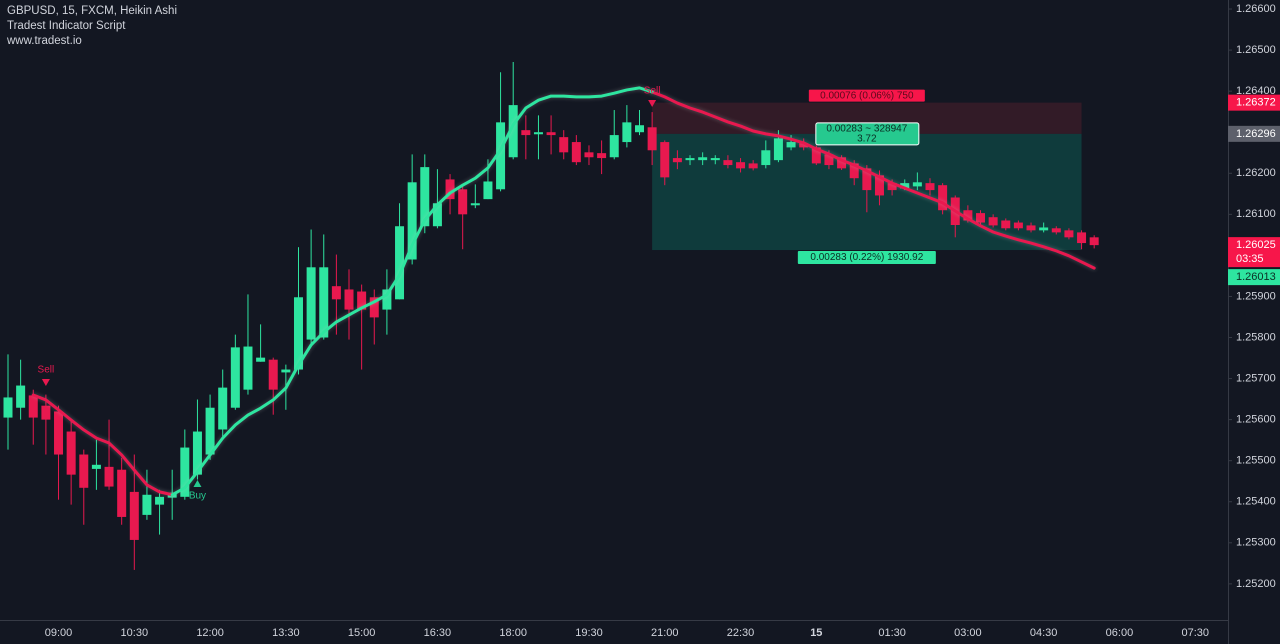  I want to click on y-tick-label: 1.25300, so click(1256, 543).